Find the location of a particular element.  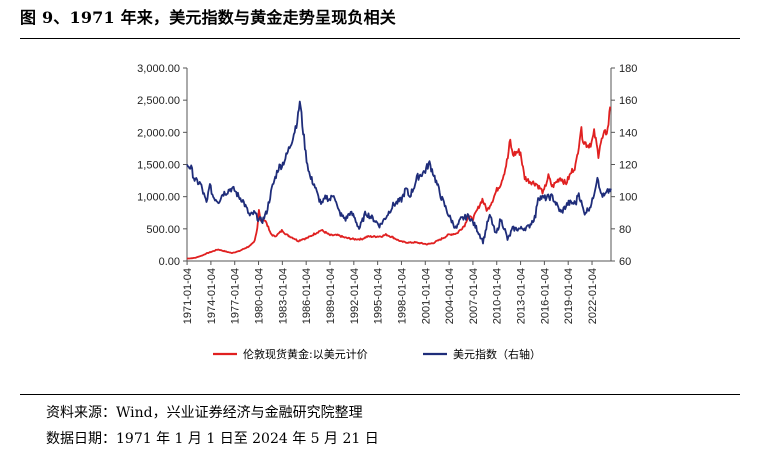

bottom-rule is located at coordinates (380, 394).